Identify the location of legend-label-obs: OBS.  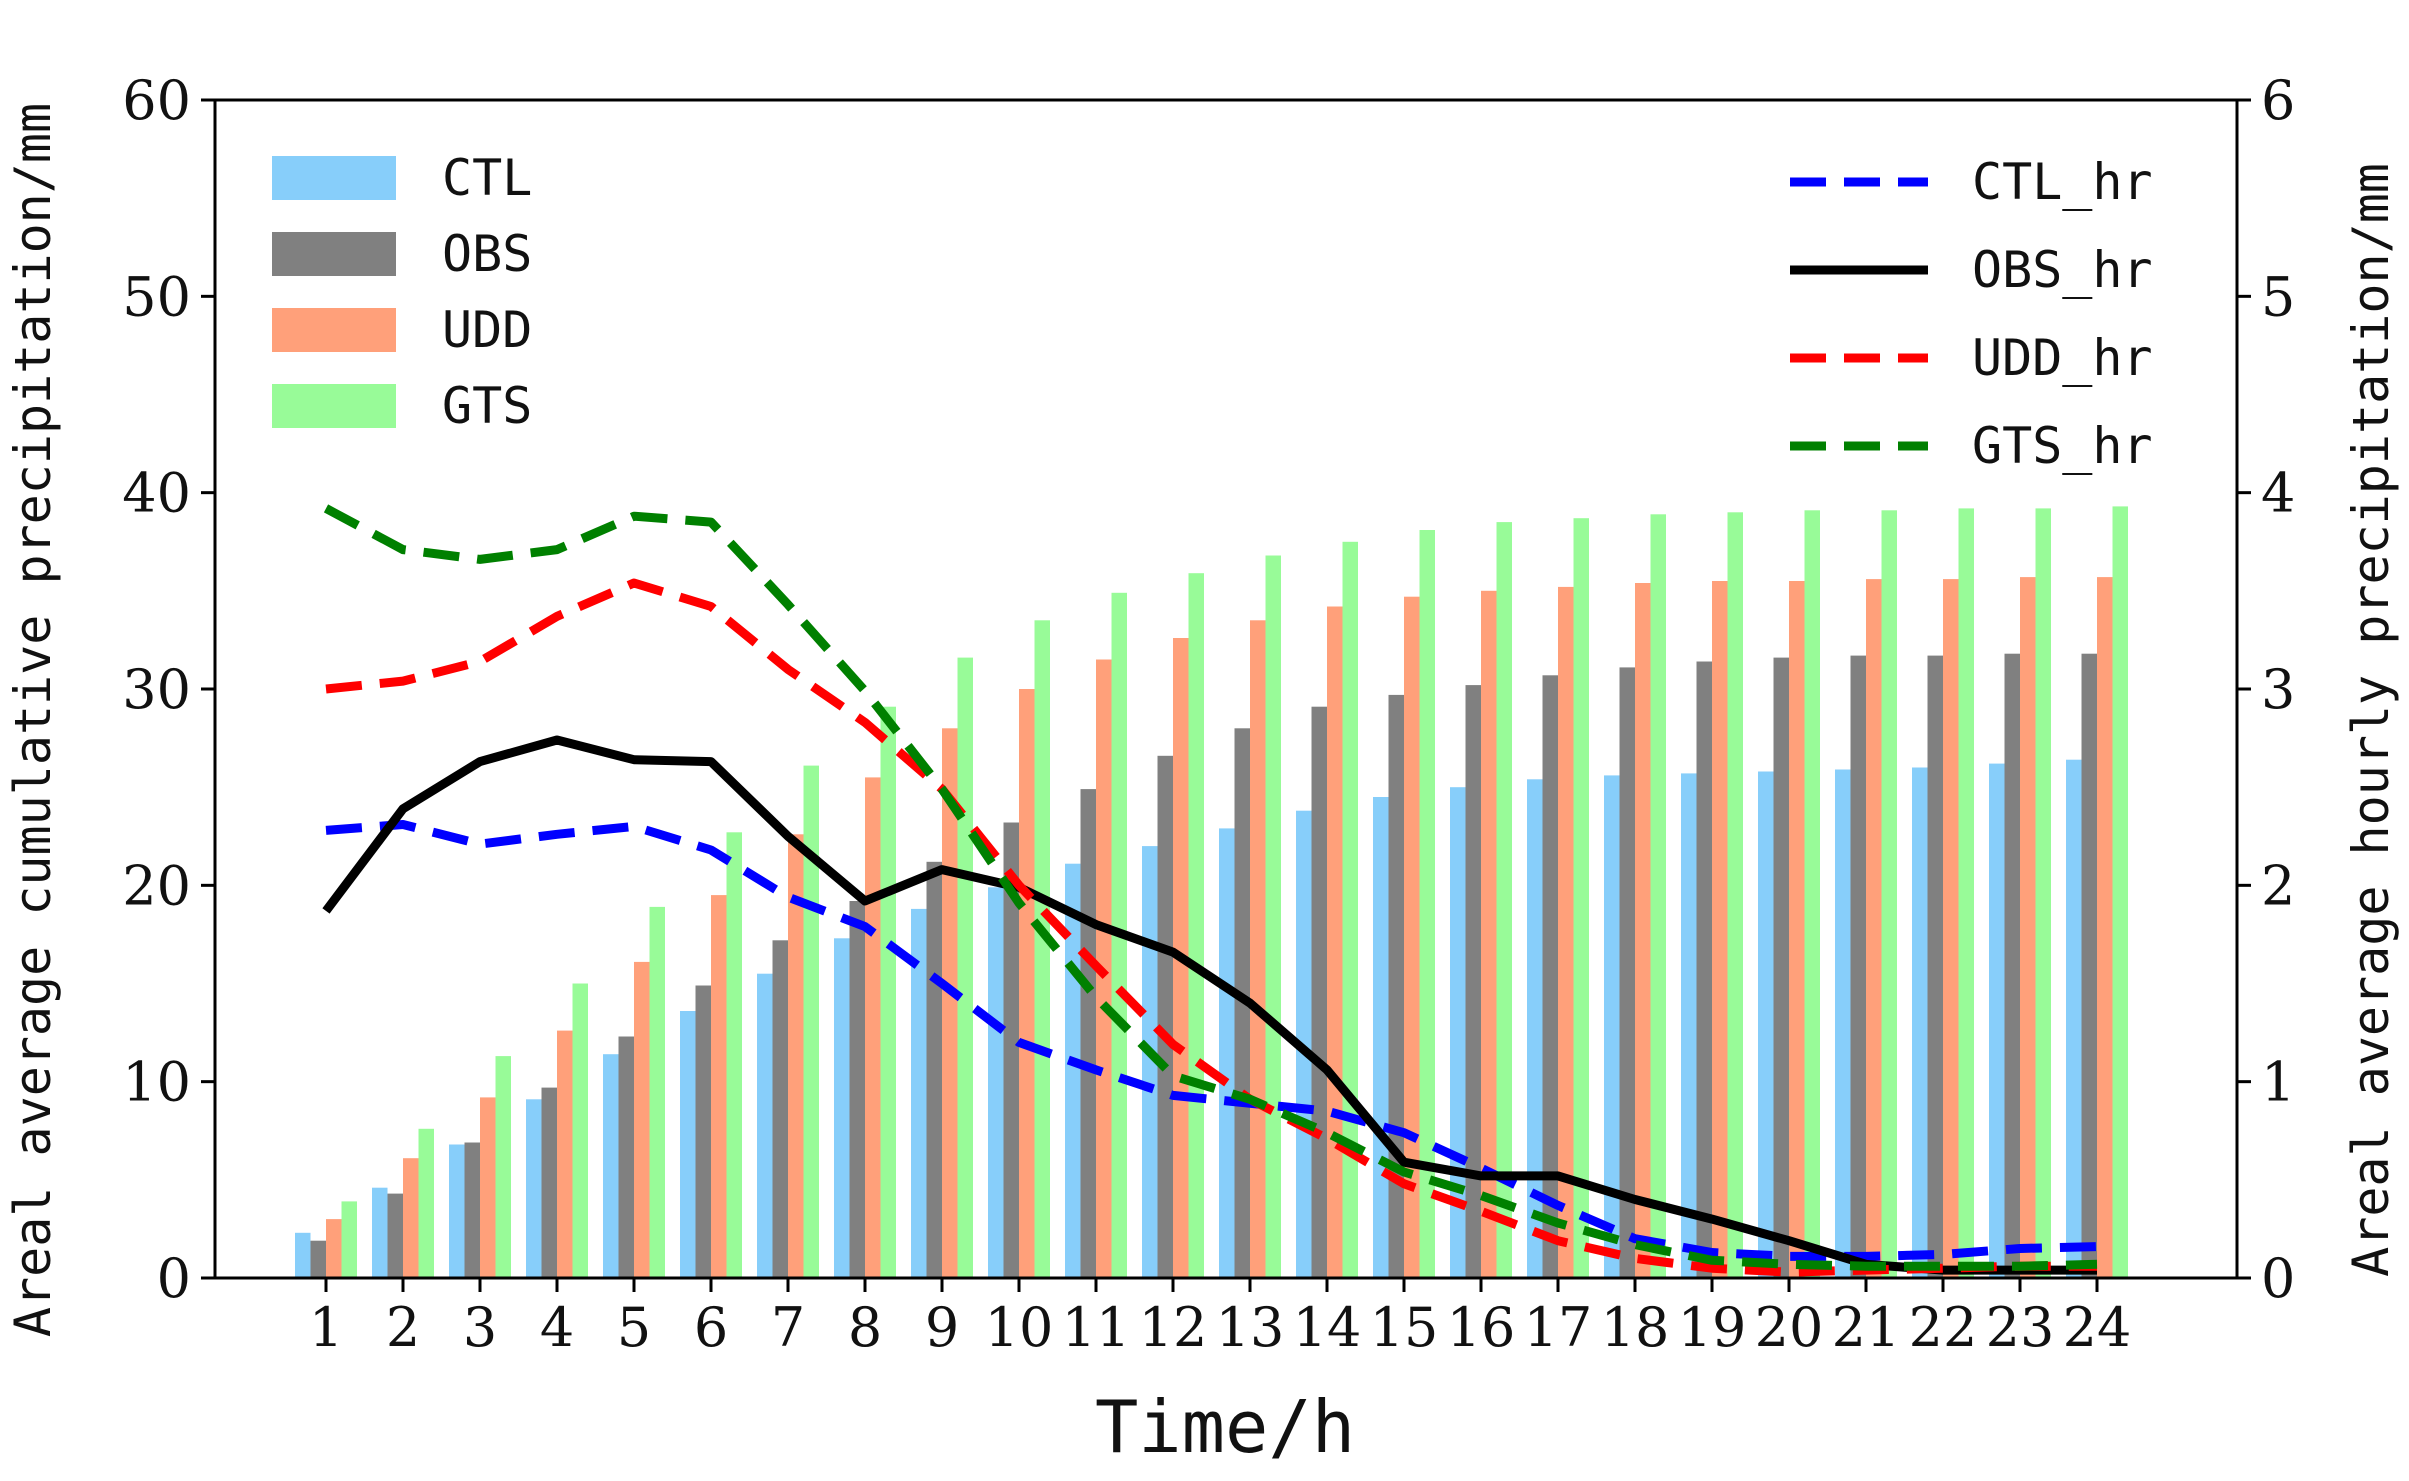
(487, 254).